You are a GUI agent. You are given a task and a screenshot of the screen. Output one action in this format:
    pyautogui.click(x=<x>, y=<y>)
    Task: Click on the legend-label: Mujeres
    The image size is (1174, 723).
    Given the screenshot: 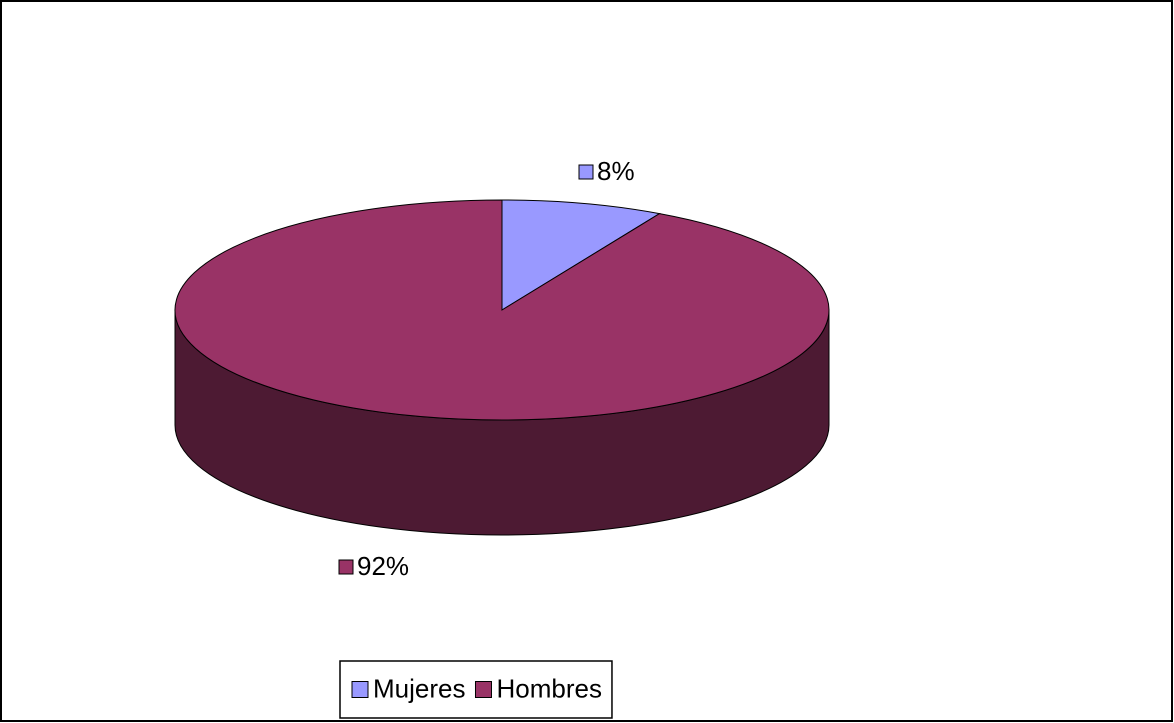 What is the action you would take?
    pyautogui.click(x=419, y=688)
    